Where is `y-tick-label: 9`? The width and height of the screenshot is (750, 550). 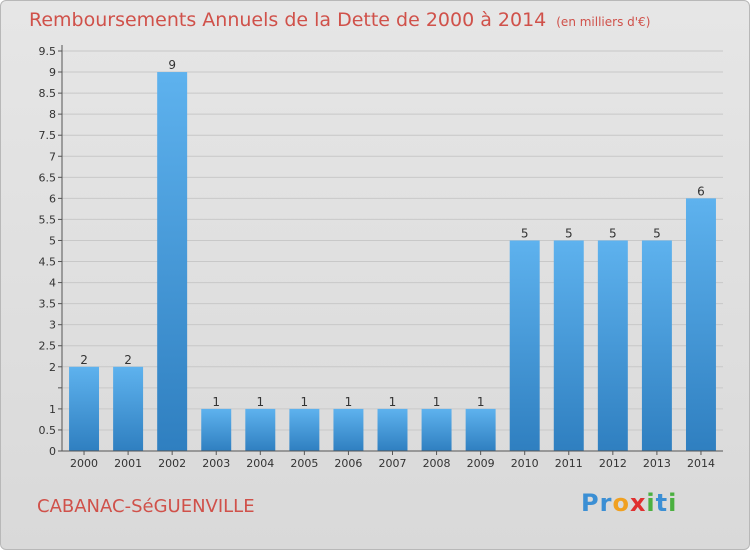 y-tick-label: 9 is located at coordinates (52, 72).